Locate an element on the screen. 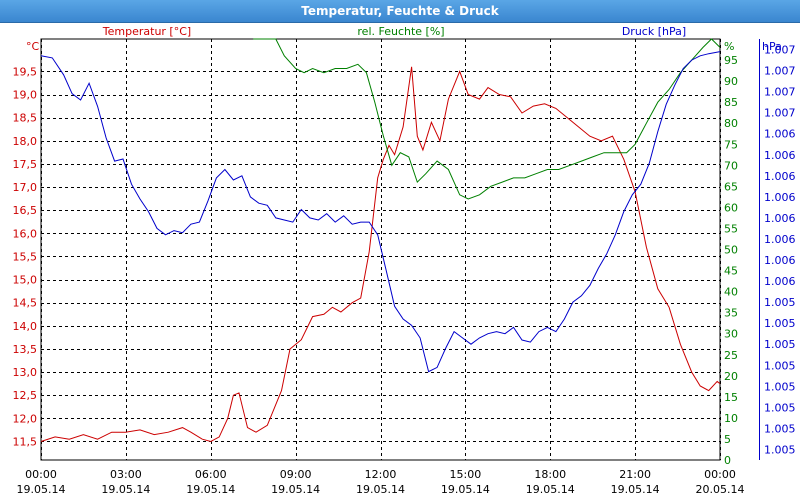 This screenshot has width=800, height=500. humidity-tick-label: 90 is located at coordinates (731, 81).